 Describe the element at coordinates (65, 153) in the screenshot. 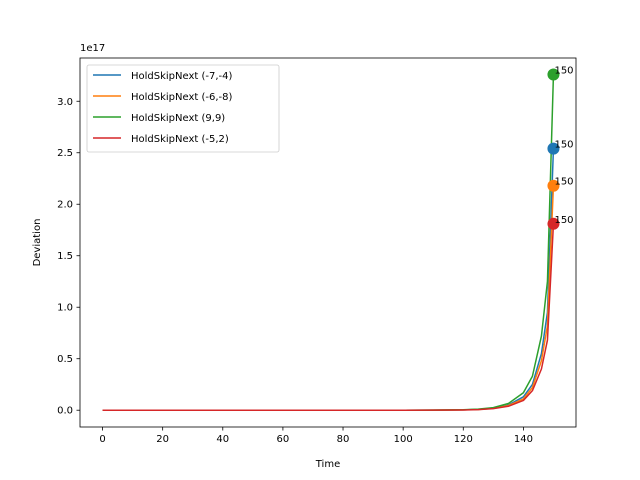

I see `y-tick-label: 2.5` at that location.